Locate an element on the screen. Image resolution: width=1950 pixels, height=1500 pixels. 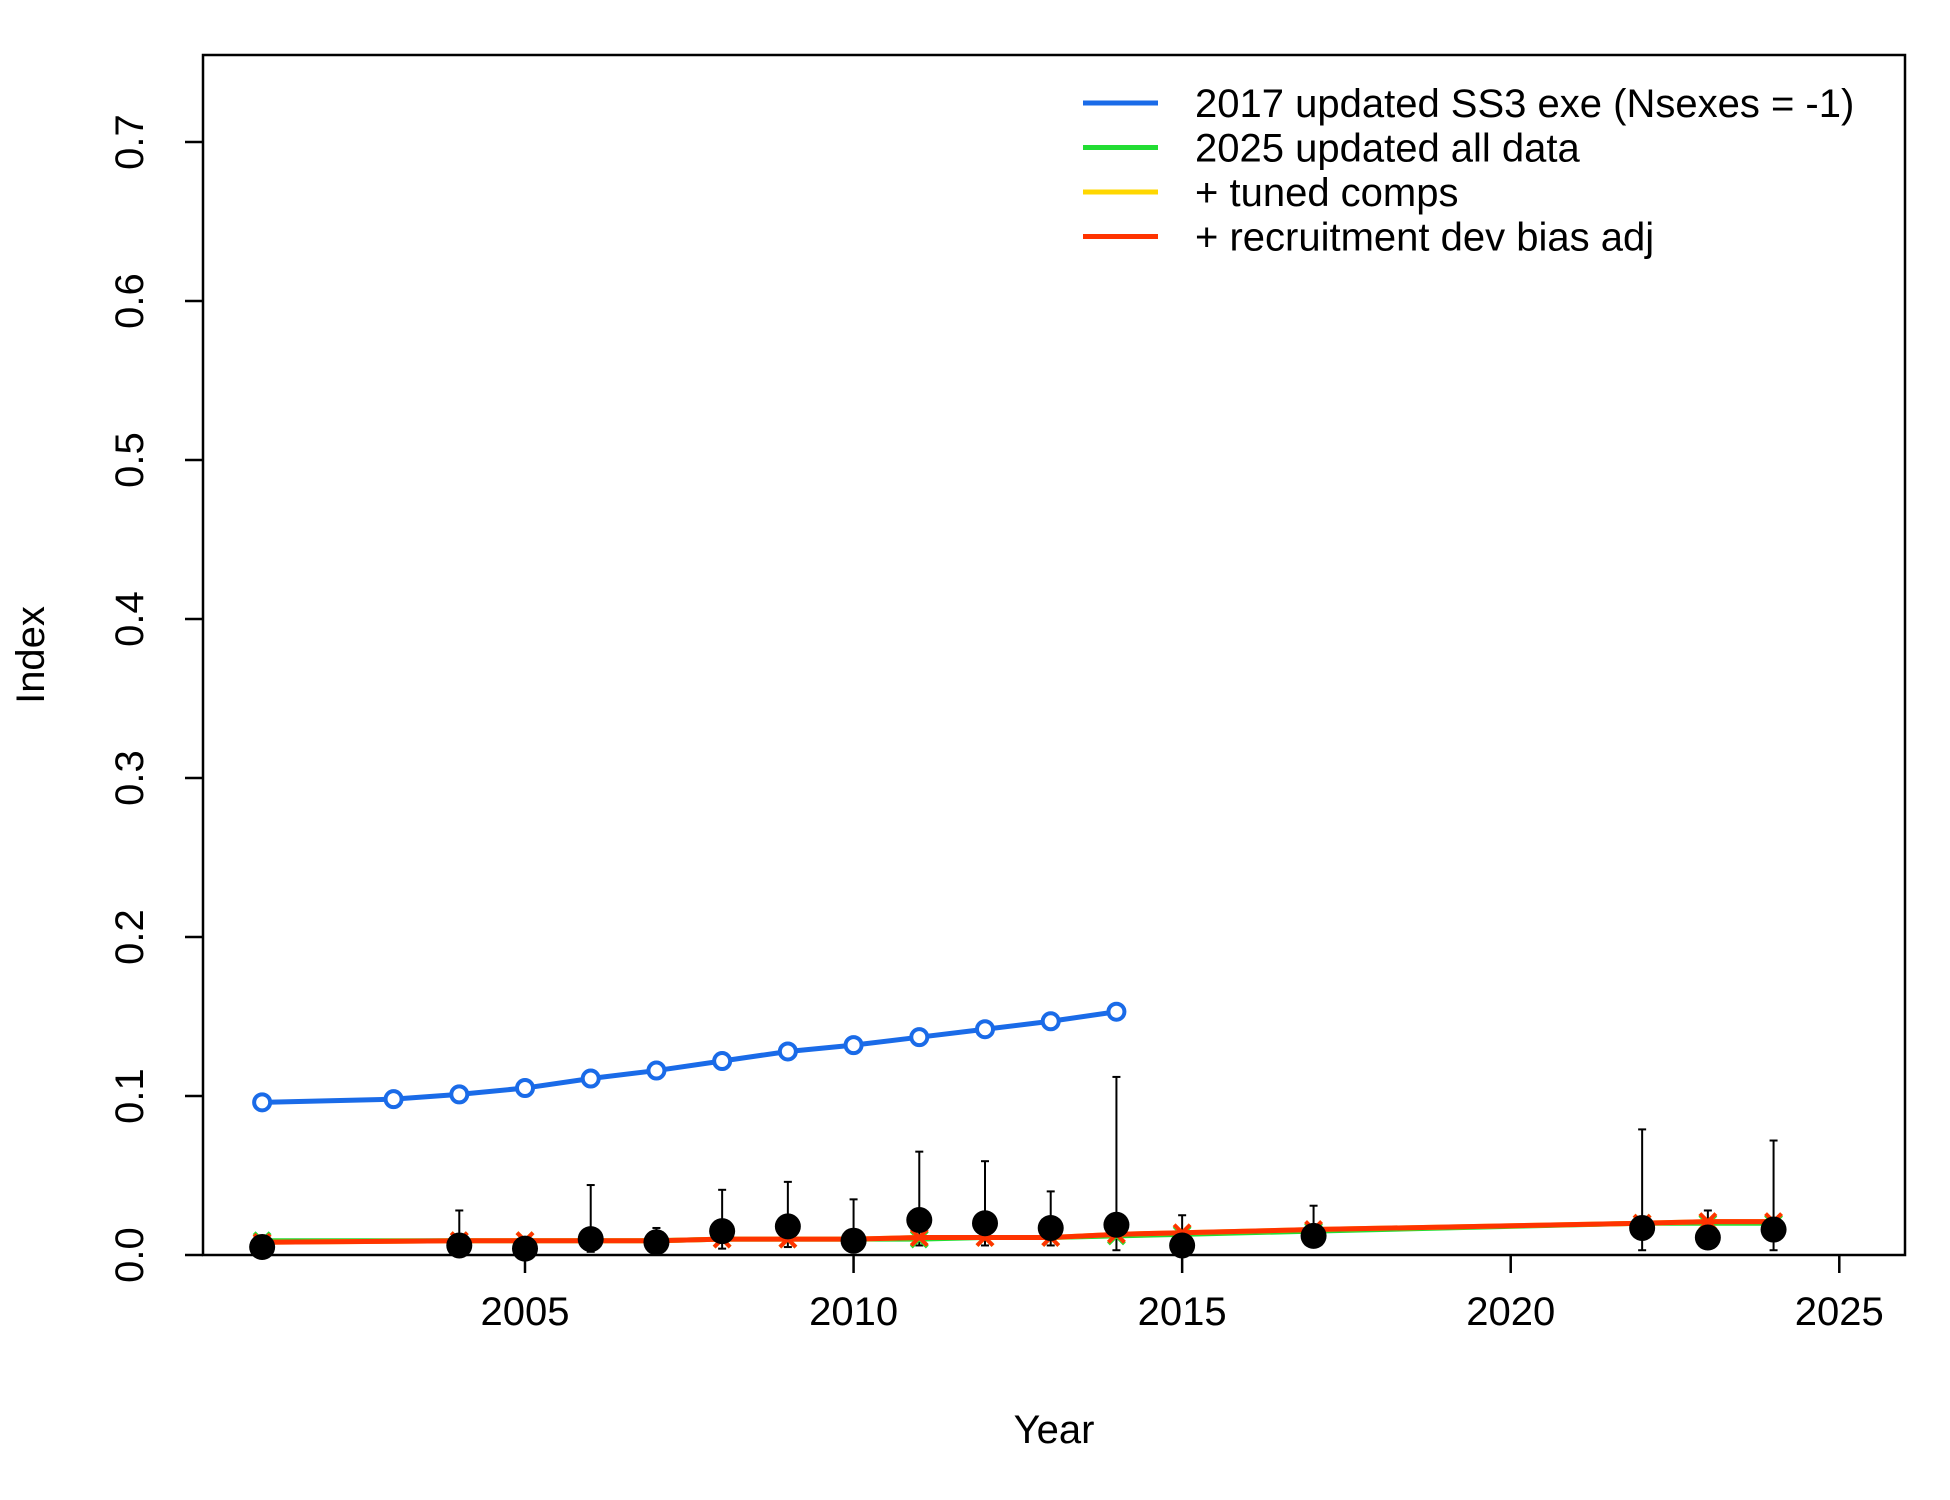
y-tick-label: 0.5 is located at coordinates (130, 460).